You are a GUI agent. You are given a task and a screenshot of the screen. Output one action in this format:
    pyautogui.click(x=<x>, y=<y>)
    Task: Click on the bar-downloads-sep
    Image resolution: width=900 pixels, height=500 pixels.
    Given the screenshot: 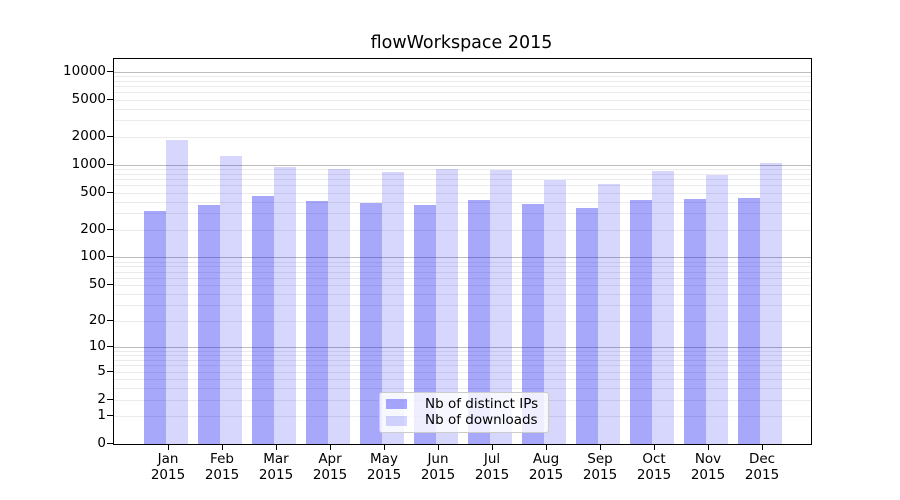 What is the action you would take?
    pyautogui.click(x=609, y=314)
    